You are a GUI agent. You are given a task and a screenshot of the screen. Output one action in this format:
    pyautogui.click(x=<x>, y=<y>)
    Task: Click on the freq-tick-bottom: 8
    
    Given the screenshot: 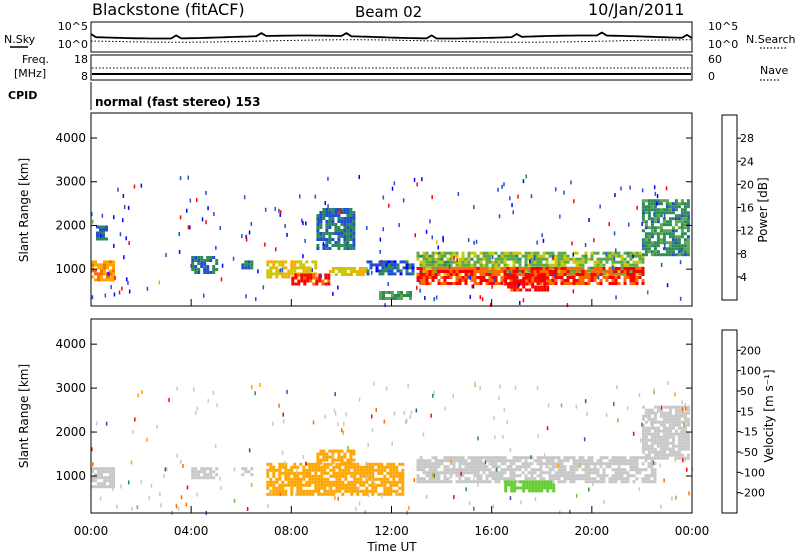 What is the action you would take?
    pyautogui.click(x=84, y=76)
    